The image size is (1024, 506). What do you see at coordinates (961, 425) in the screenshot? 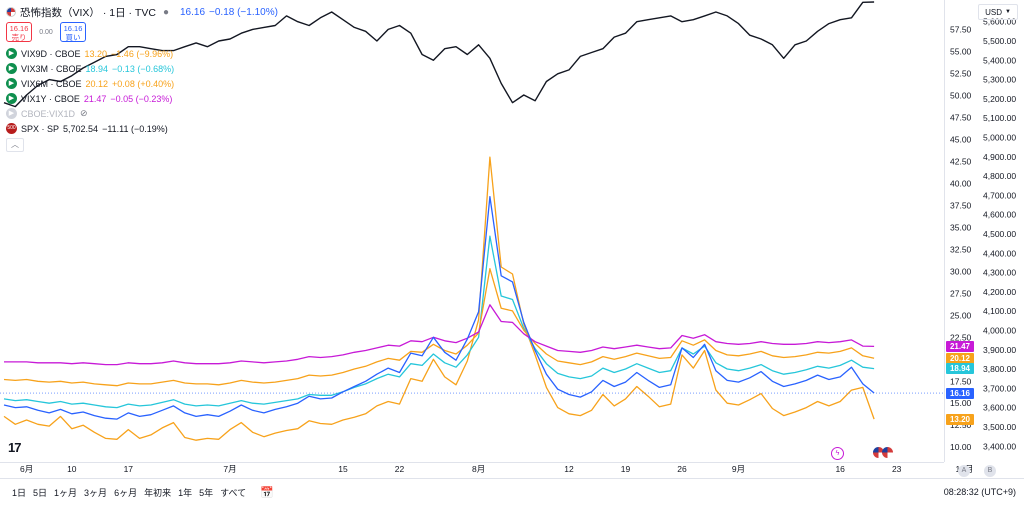
I see `left-axis-tick: 12.50` at bounding box center [961, 425].